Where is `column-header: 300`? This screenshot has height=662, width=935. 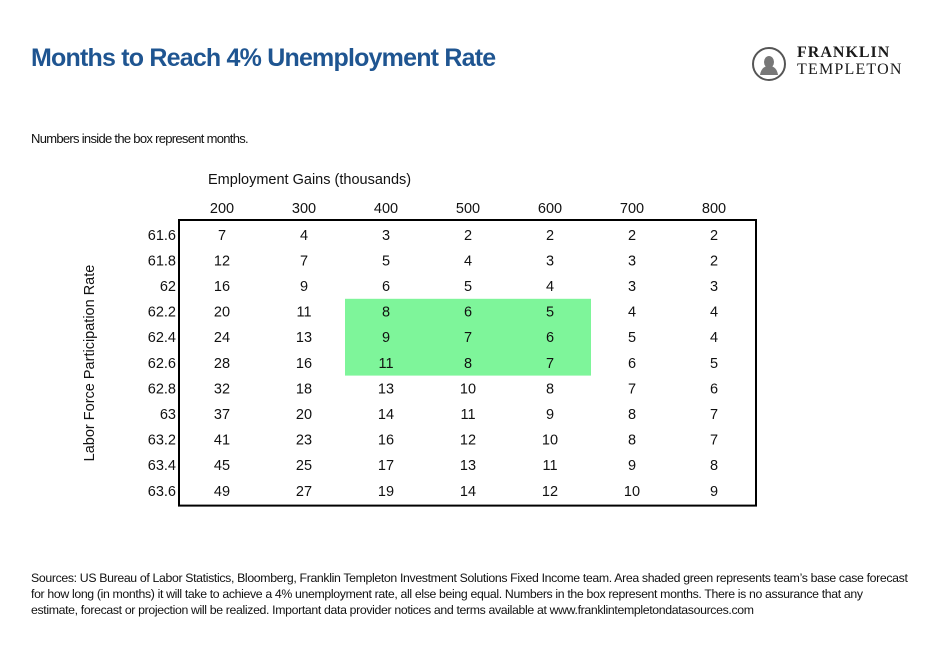
column-header: 300 is located at coordinates (304, 209).